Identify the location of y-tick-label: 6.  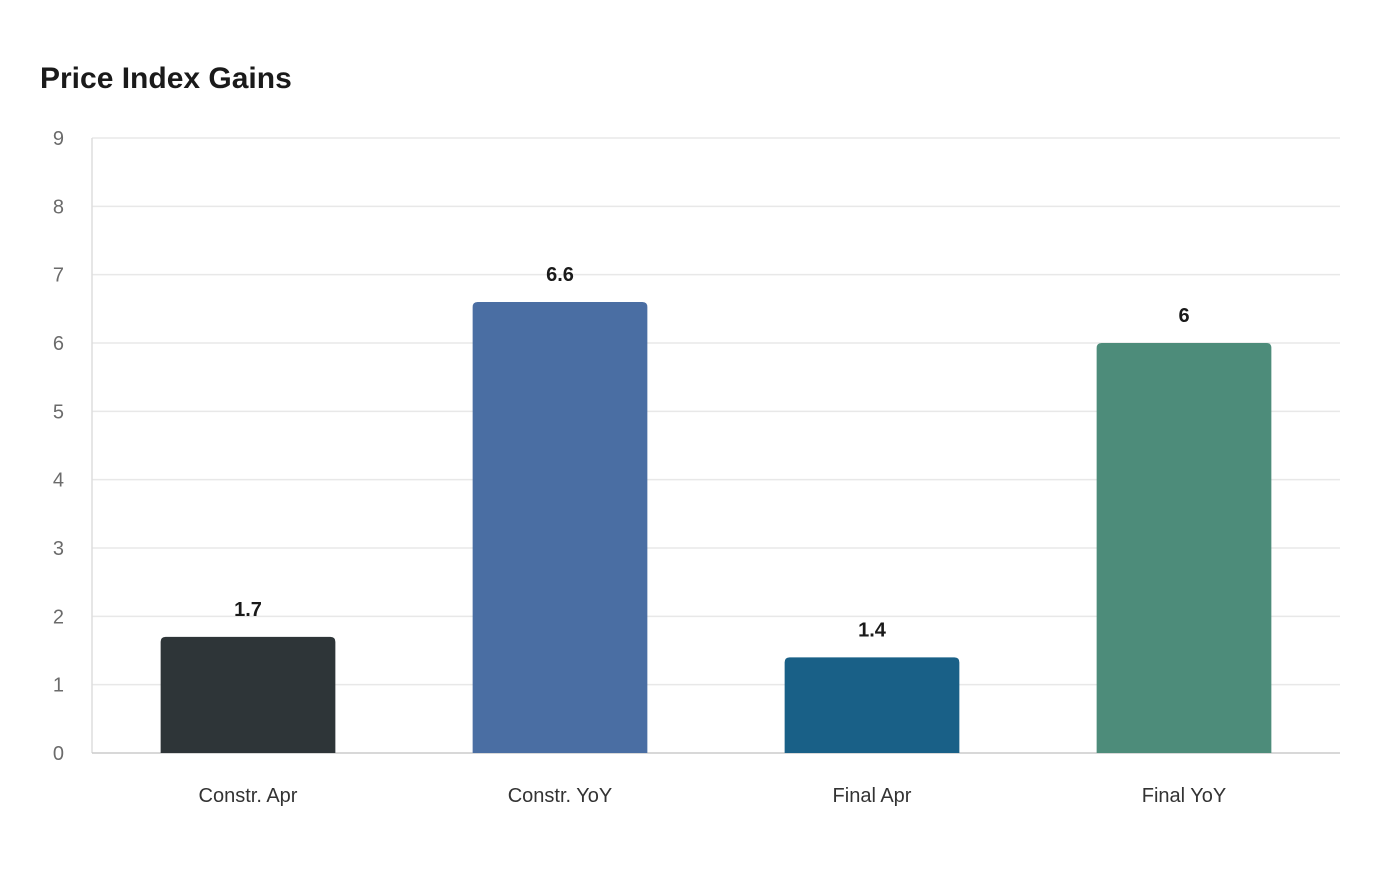
(58, 344).